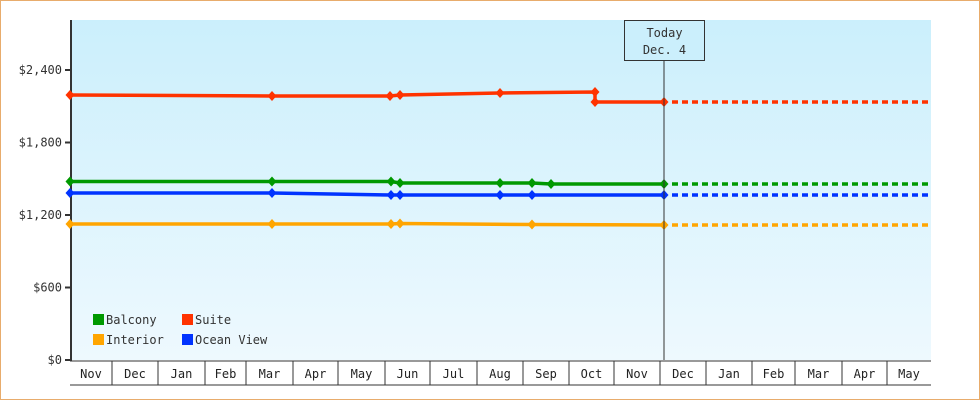 Image resolution: width=980 pixels, height=400 pixels. I want to click on series-ocean-view, so click(498, 194).